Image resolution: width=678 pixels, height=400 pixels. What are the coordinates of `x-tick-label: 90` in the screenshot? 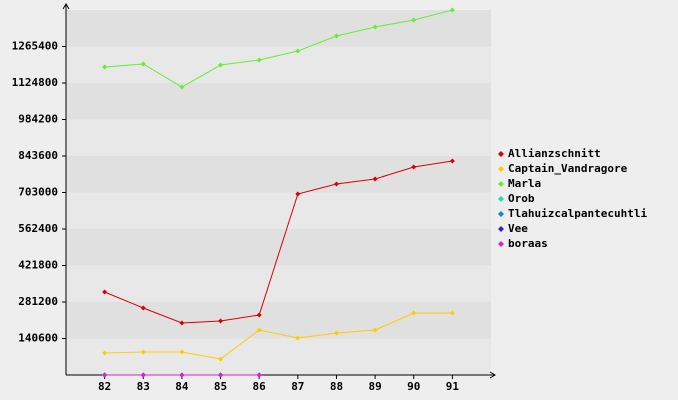 It's located at (413, 386).